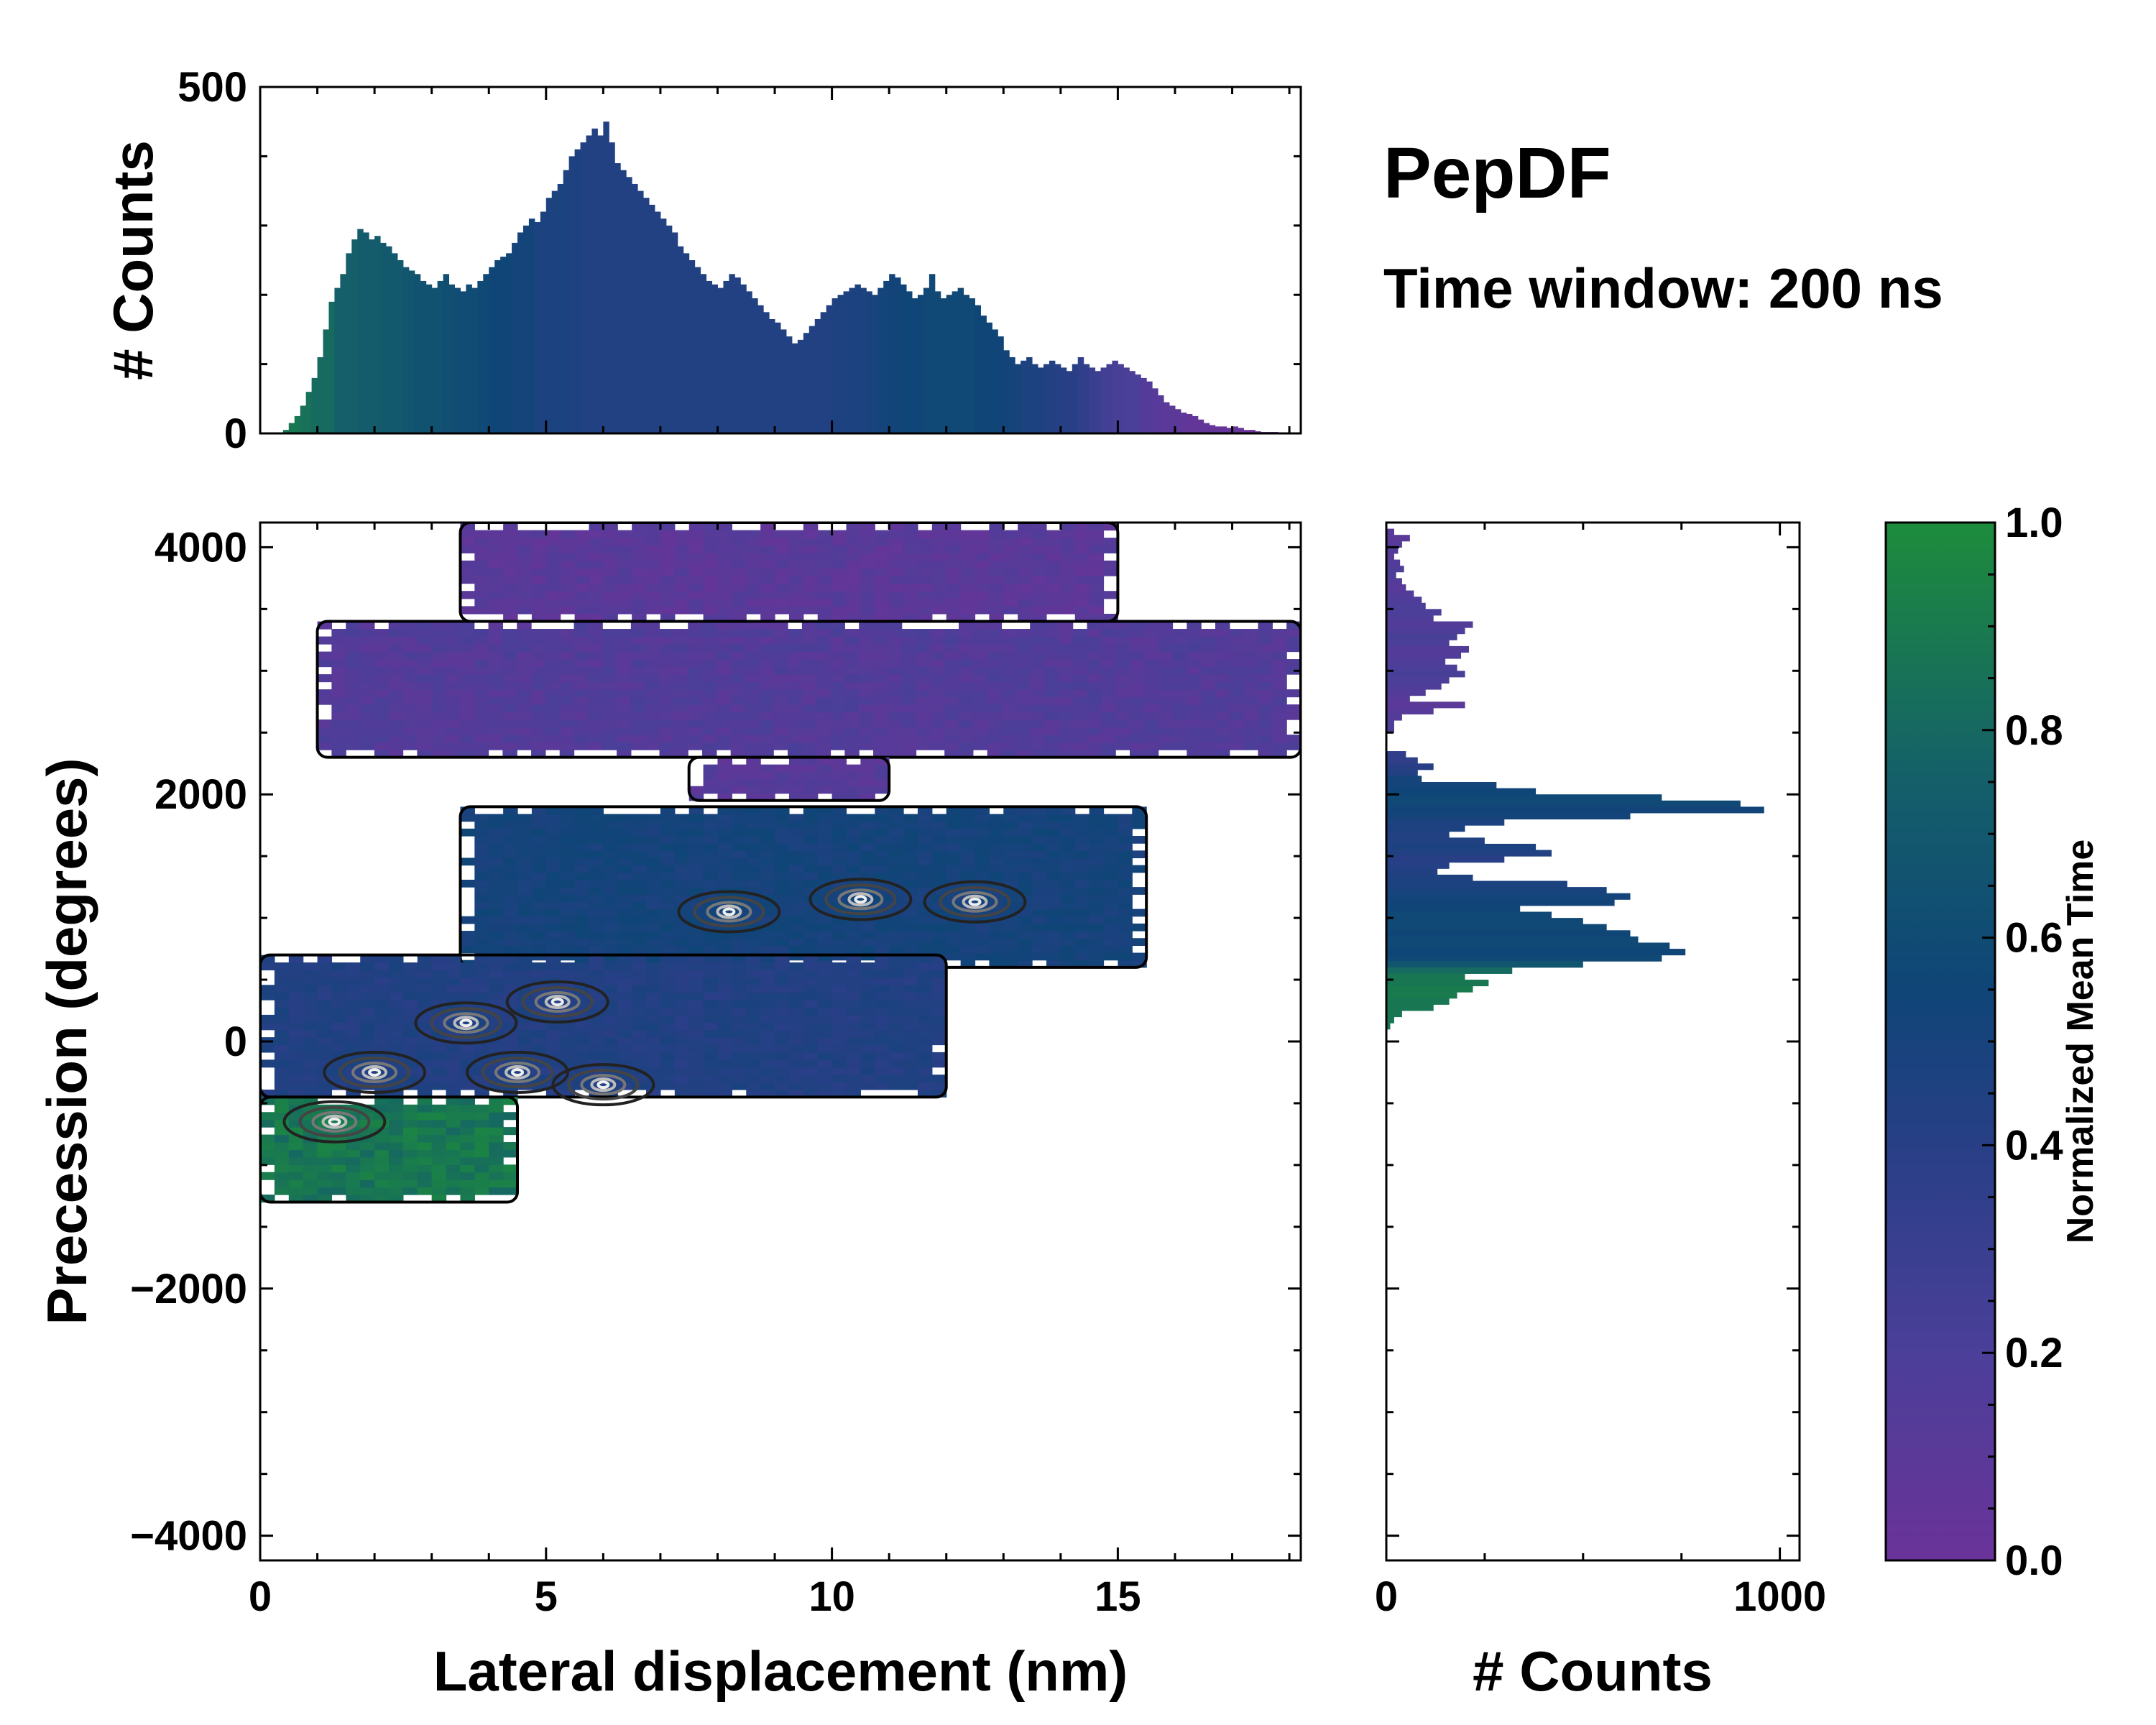 This screenshot has width=2156, height=1725. What do you see at coordinates (518, 1072) in the screenshot?
I see `density-peak` at bounding box center [518, 1072].